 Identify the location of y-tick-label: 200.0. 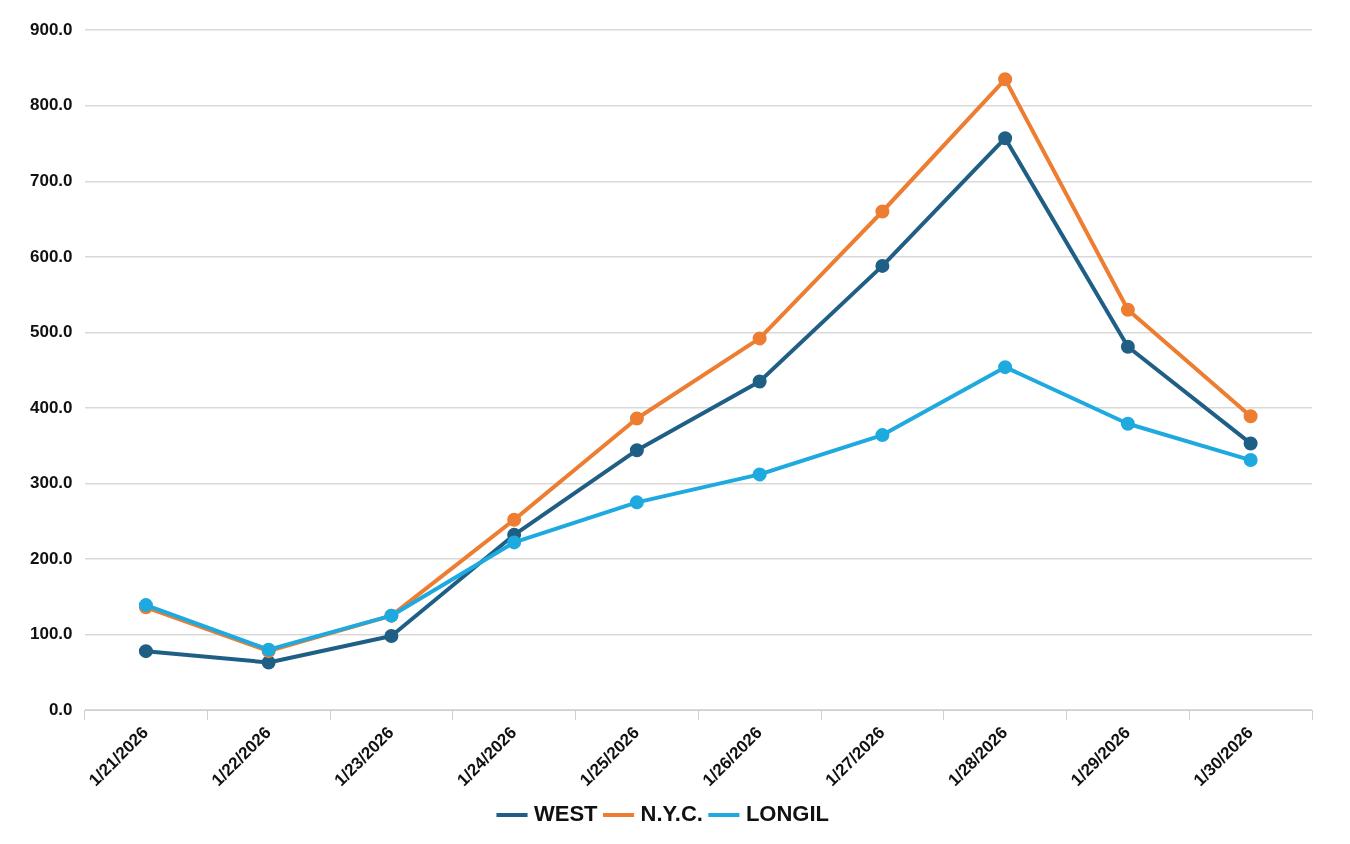
(51, 558).